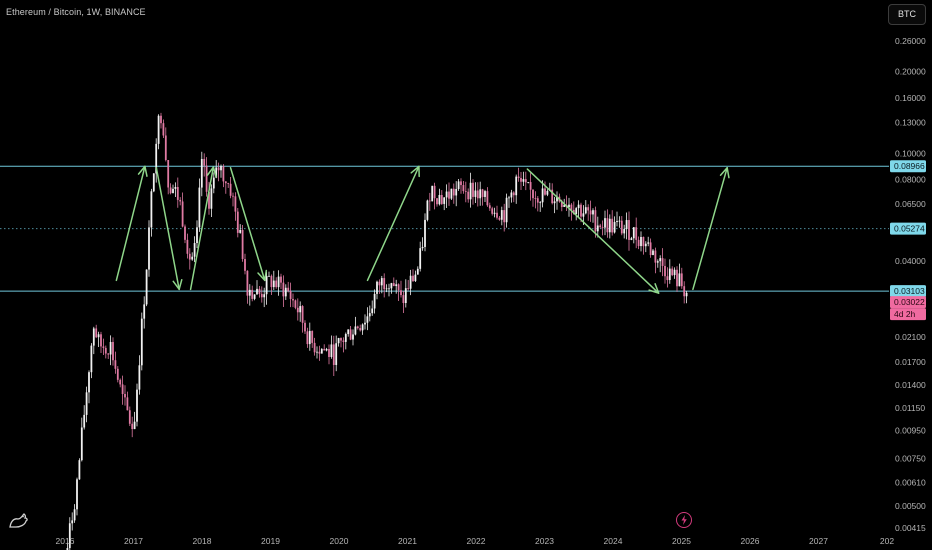 The height and width of the screenshot is (550, 932). Describe the element at coordinates (544, 541) in the screenshot. I see `x-tick-label: 2023` at that location.